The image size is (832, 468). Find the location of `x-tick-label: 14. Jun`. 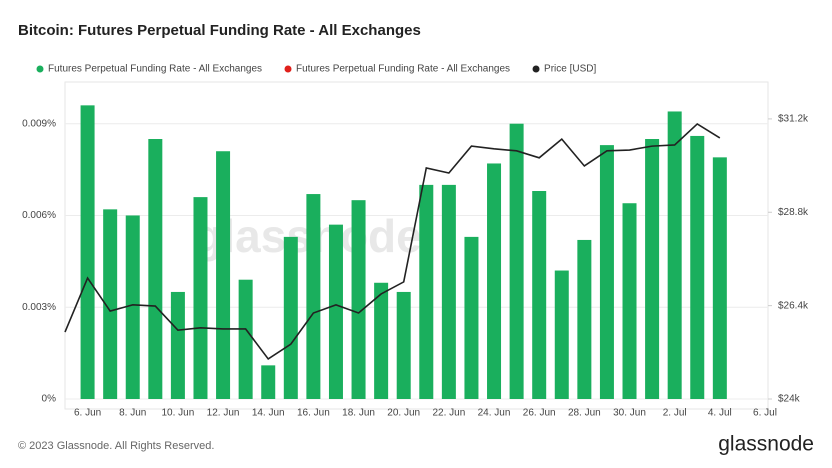

x-tick-label: 14. Jun is located at coordinates (268, 413).